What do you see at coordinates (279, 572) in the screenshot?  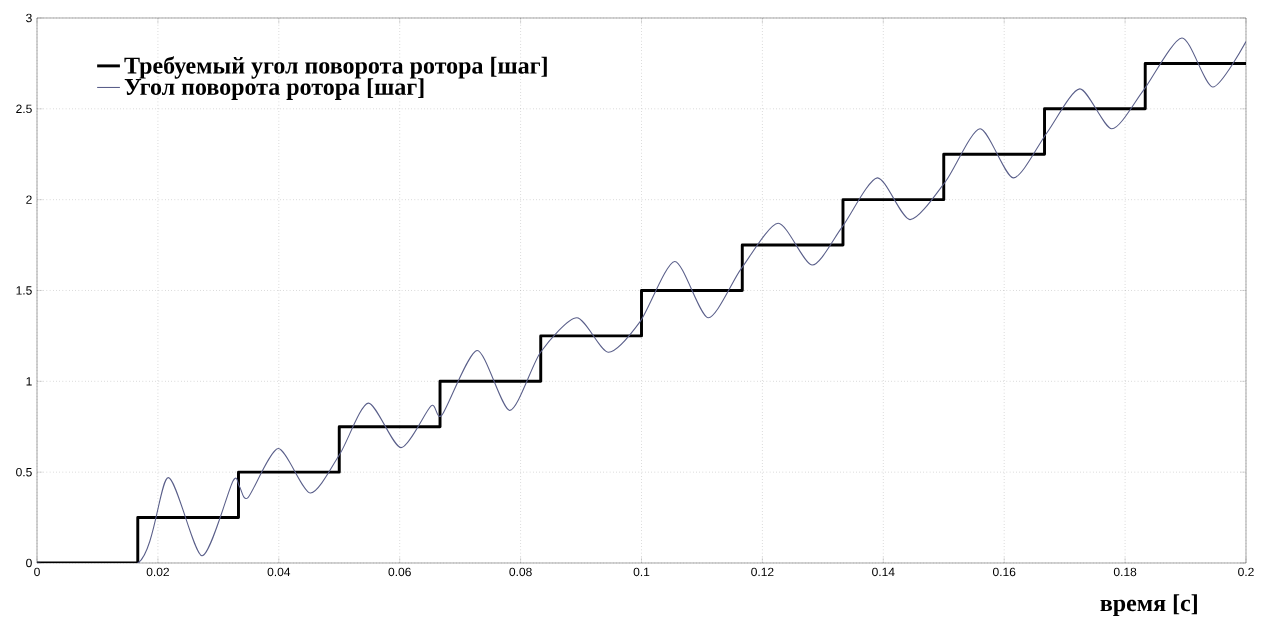 I see `x-tick-label: 0.04` at bounding box center [279, 572].